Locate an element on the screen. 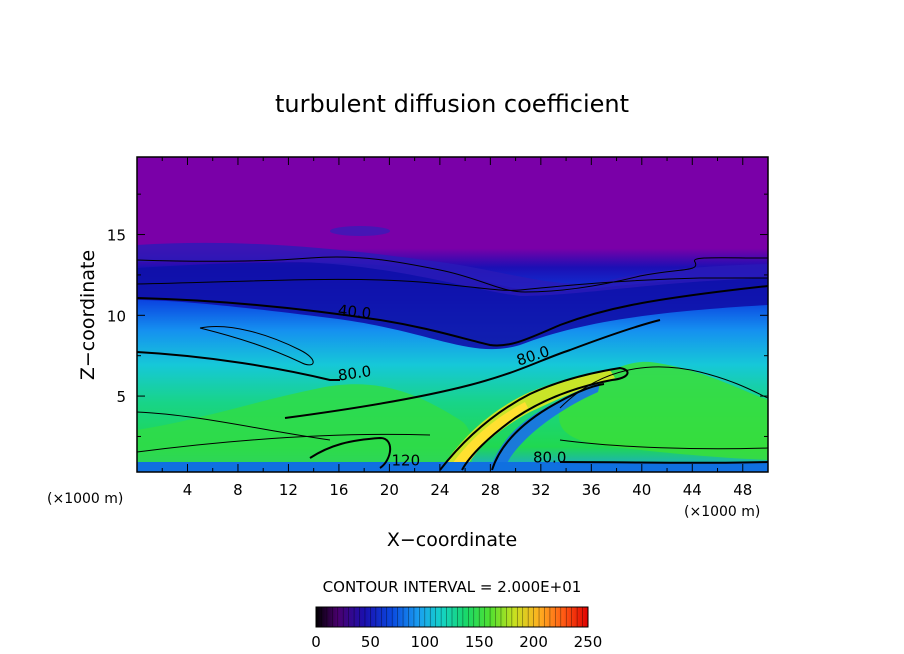 The image size is (904, 654). field-small-blob is located at coordinates (360, 231).